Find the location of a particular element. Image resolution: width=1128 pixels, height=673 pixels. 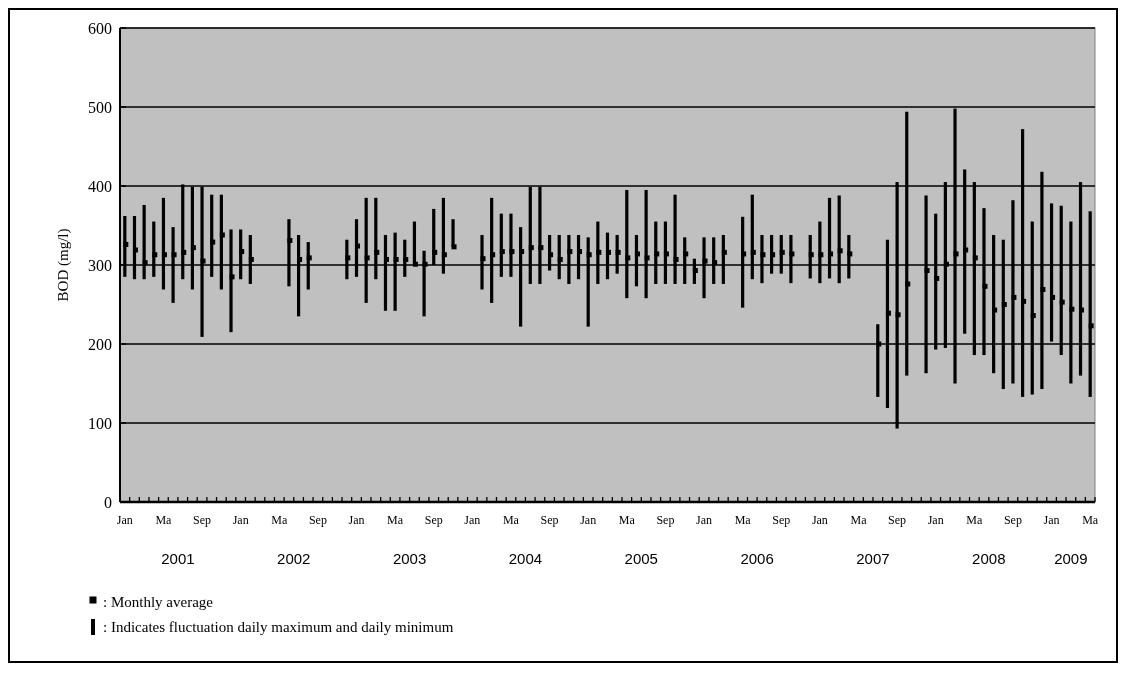

y-tick-label: 500 is located at coordinates (100, 107).